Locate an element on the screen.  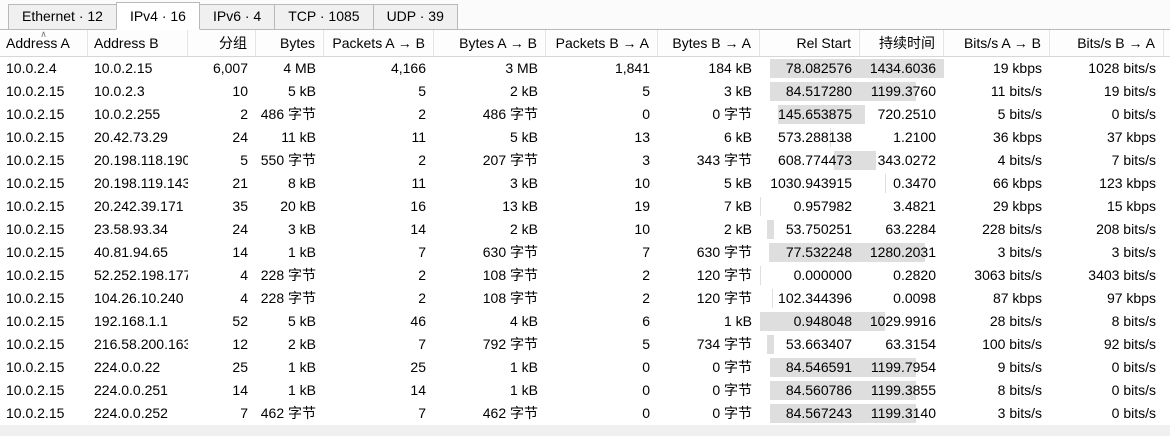
cell-packets-a-to-b: 5 is located at coordinates (422, 91).